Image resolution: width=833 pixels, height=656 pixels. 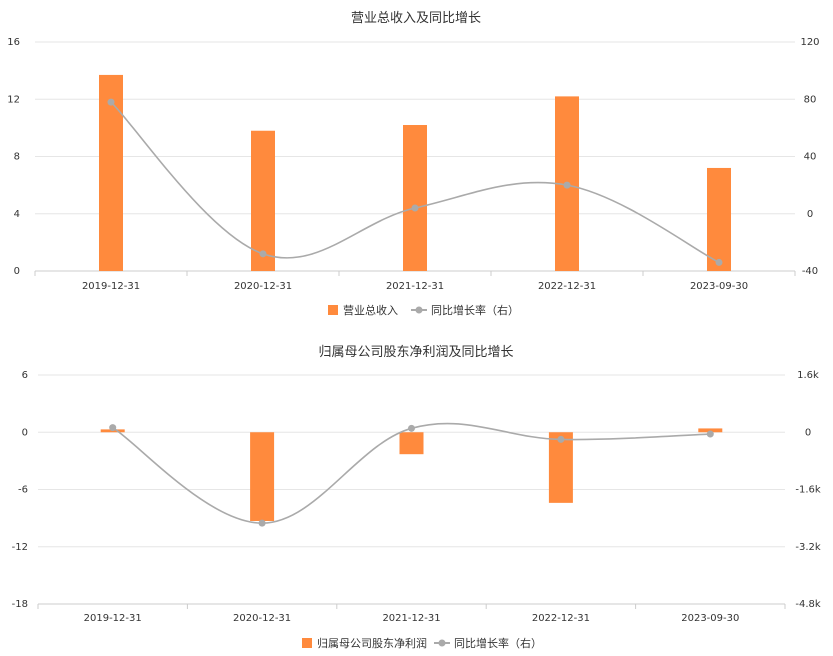 I want to click on left-tick: 8, so click(x=17, y=157).